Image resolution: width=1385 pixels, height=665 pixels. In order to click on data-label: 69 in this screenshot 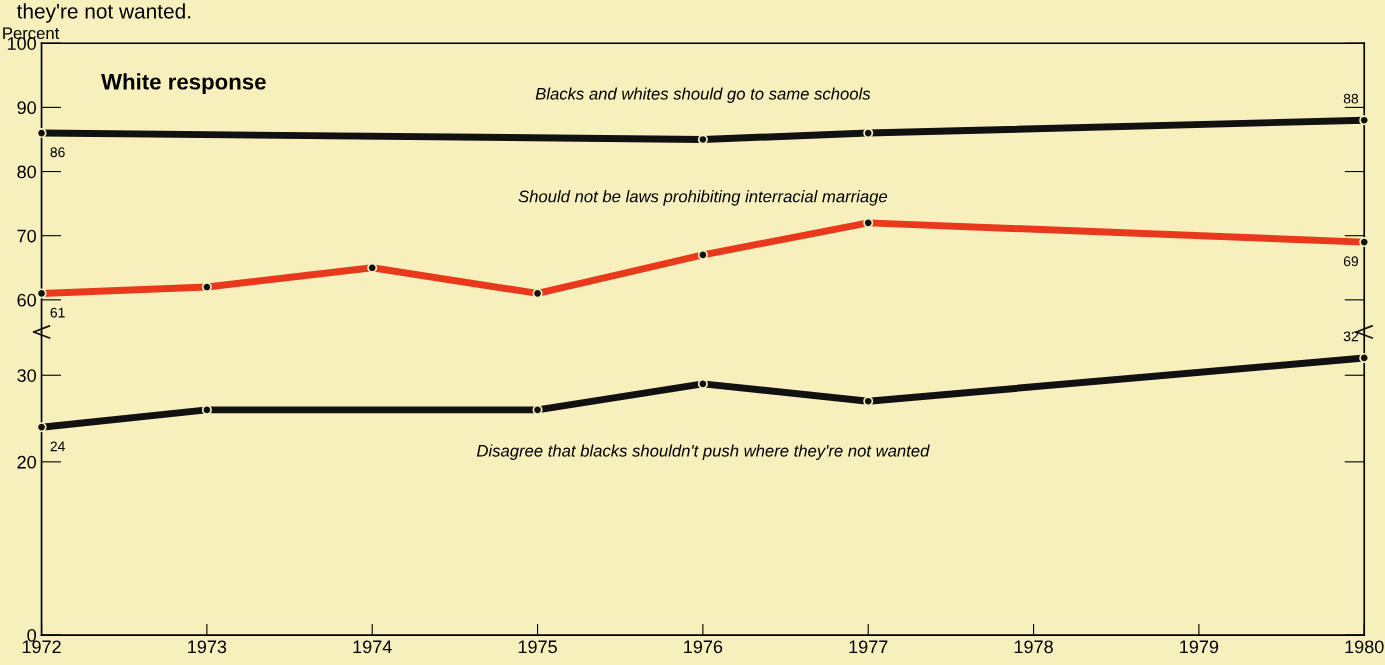, I will do `click(1351, 261)`.